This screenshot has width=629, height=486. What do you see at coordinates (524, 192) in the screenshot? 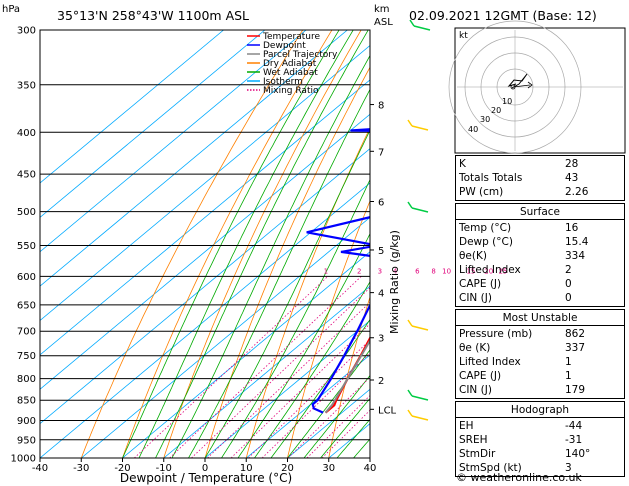
I see `index-row-pw: PW (cm) 2.26` at bounding box center [524, 192].